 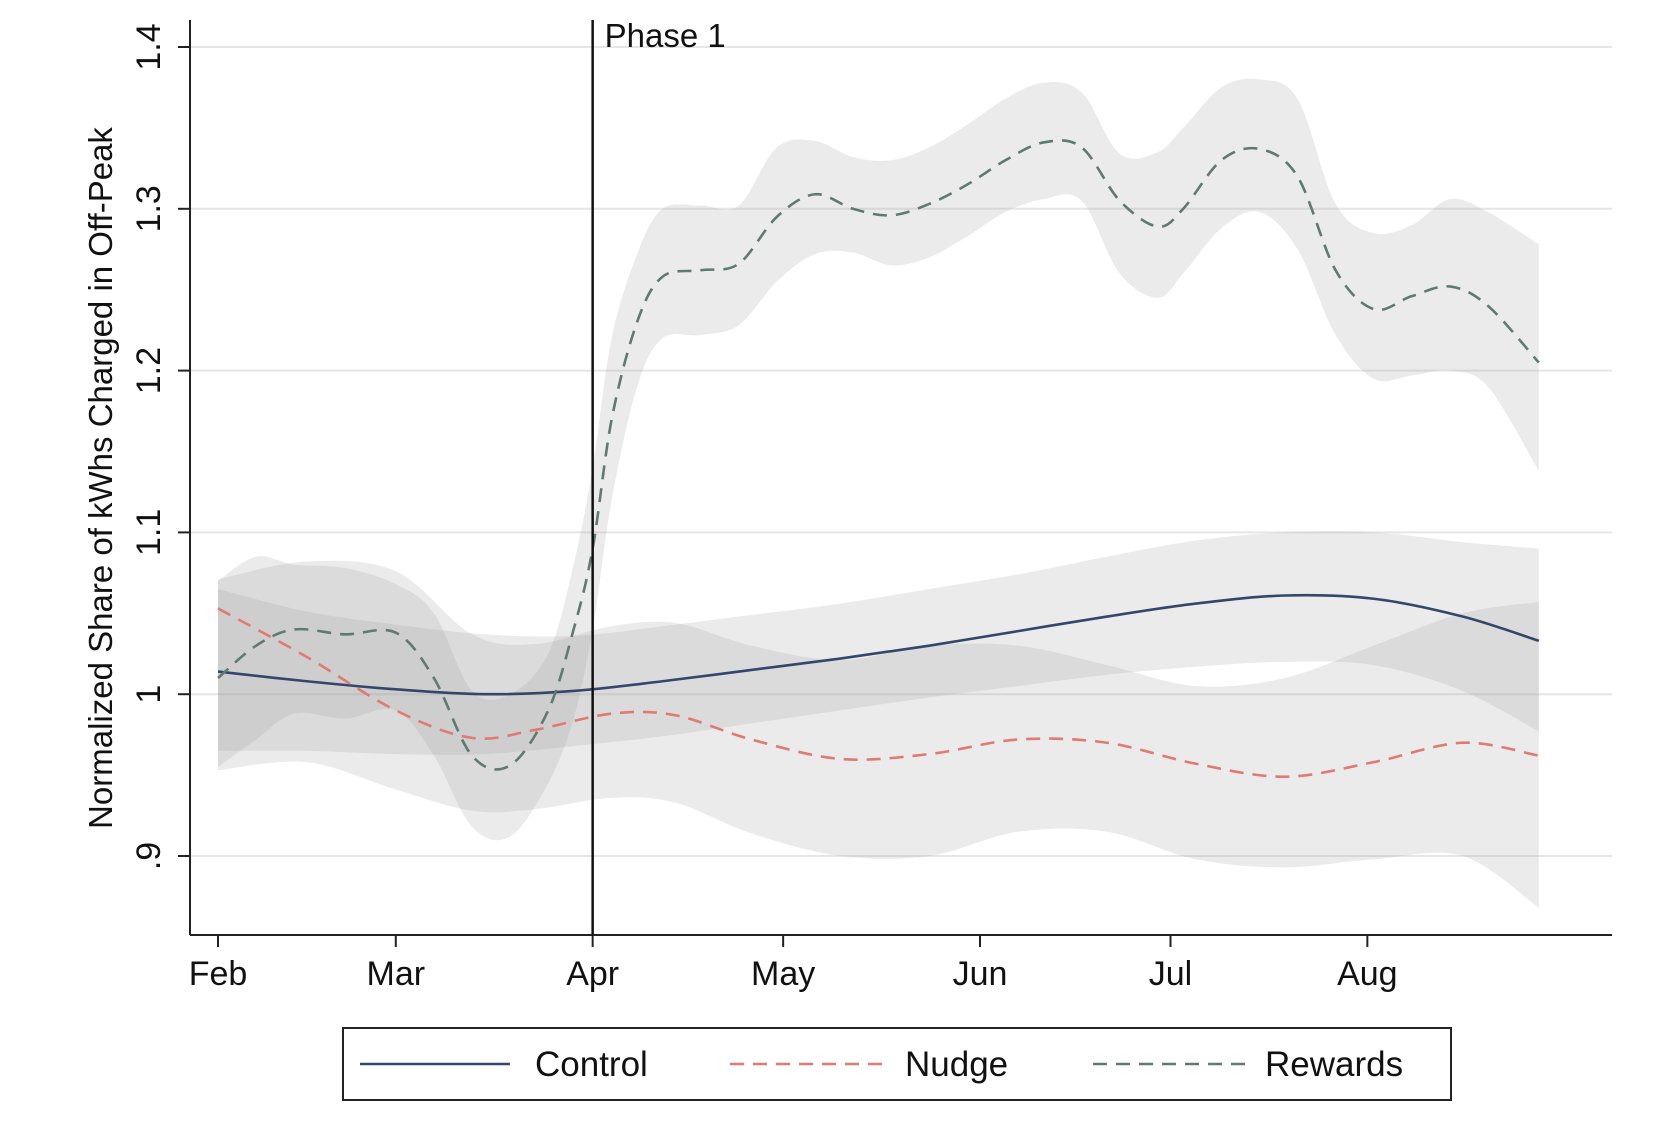 What do you see at coordinates (956, 1064) in the screenshot?
I see `legend-label-nudge: Nudge` at bounding box center [956, 1064].